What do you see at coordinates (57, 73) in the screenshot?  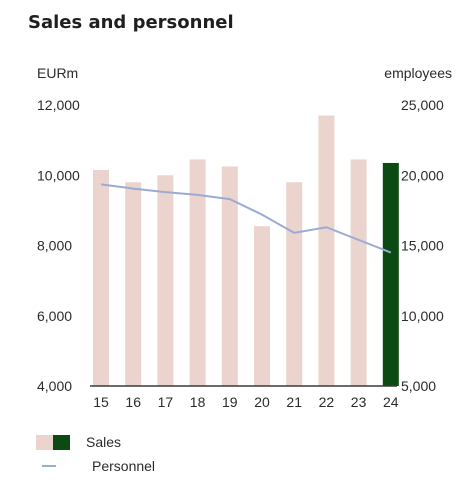 I see `left-axis-unit: EURm` at bounding box center [57, 73].